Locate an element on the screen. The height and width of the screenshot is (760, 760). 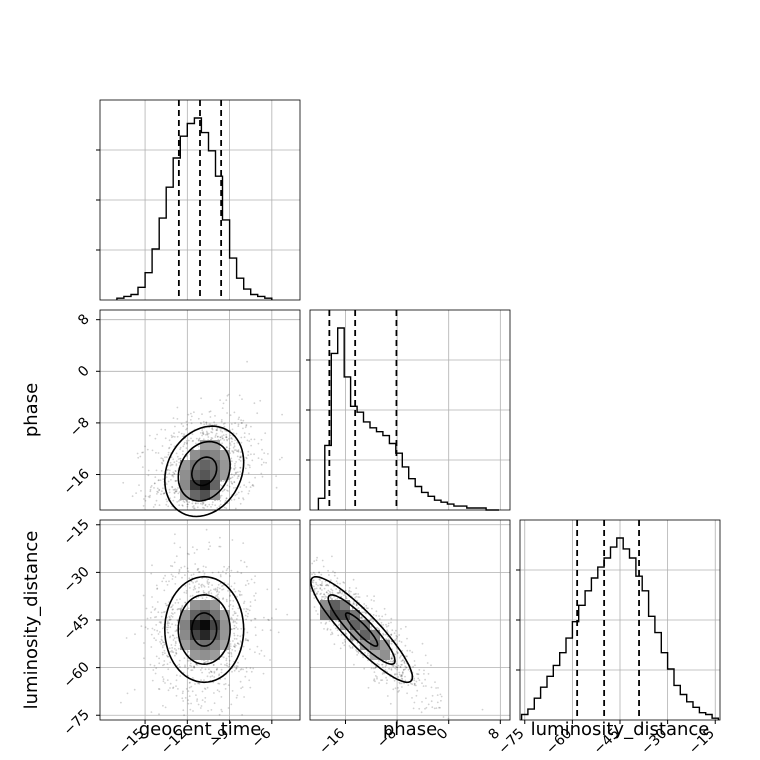
x-tick-label-phase: −16 is located at coordinates (332, 741).